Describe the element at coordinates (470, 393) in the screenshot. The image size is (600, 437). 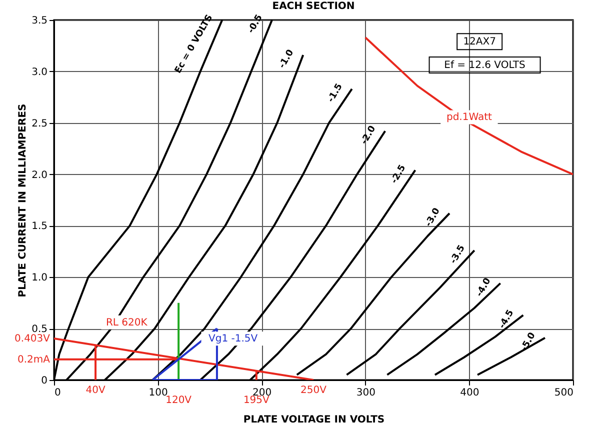
I see `x-tick-label: 400` at that location.